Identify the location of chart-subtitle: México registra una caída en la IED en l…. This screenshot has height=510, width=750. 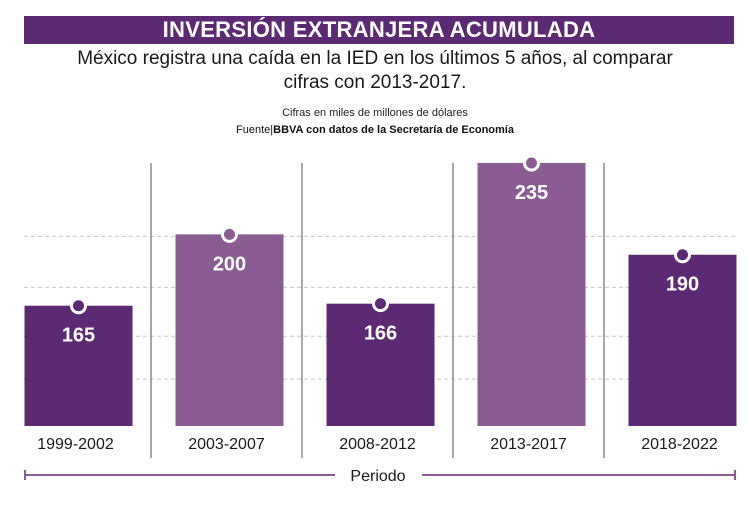
(375, 70).